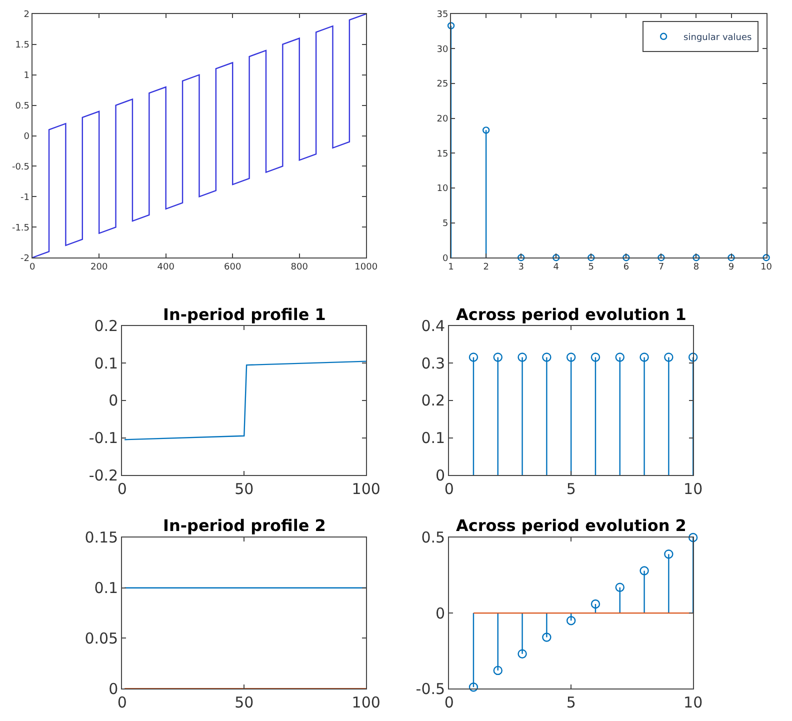 Image resolution: width=792 pixels, height=721 pixels. What do you see at coordinates (626, 267) in the screenshot?
I see `x-tick-label: 6` at bounding box center [626, 267].